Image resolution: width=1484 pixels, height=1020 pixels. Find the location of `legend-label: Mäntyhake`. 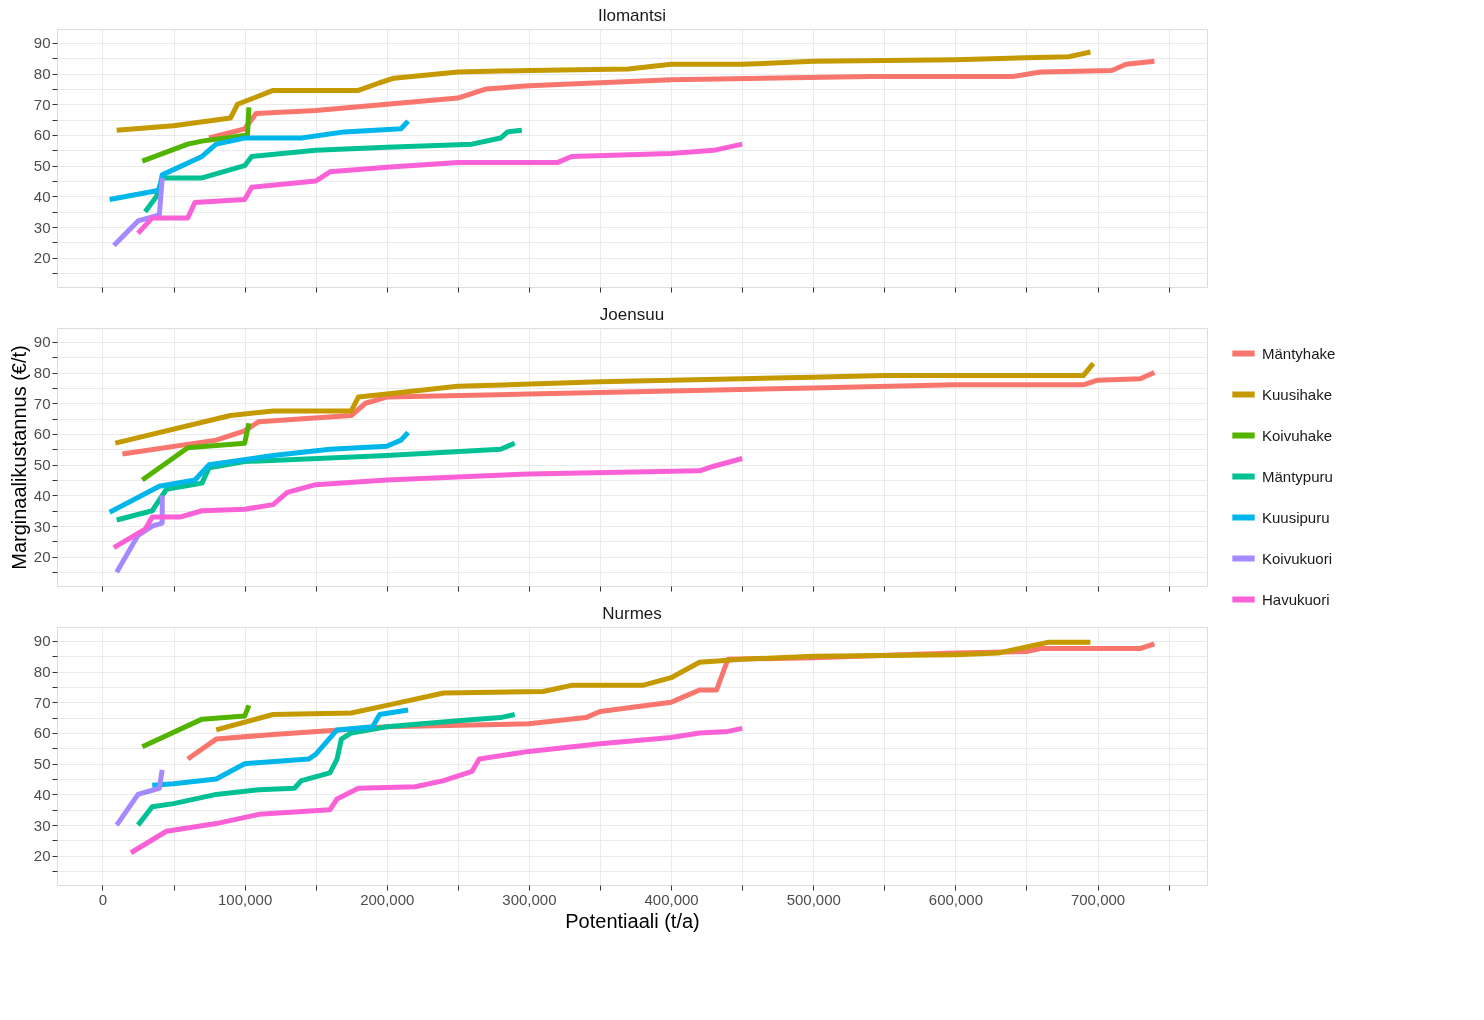

legend-label: Mäntyhake is located at coordinates (1299, 353).